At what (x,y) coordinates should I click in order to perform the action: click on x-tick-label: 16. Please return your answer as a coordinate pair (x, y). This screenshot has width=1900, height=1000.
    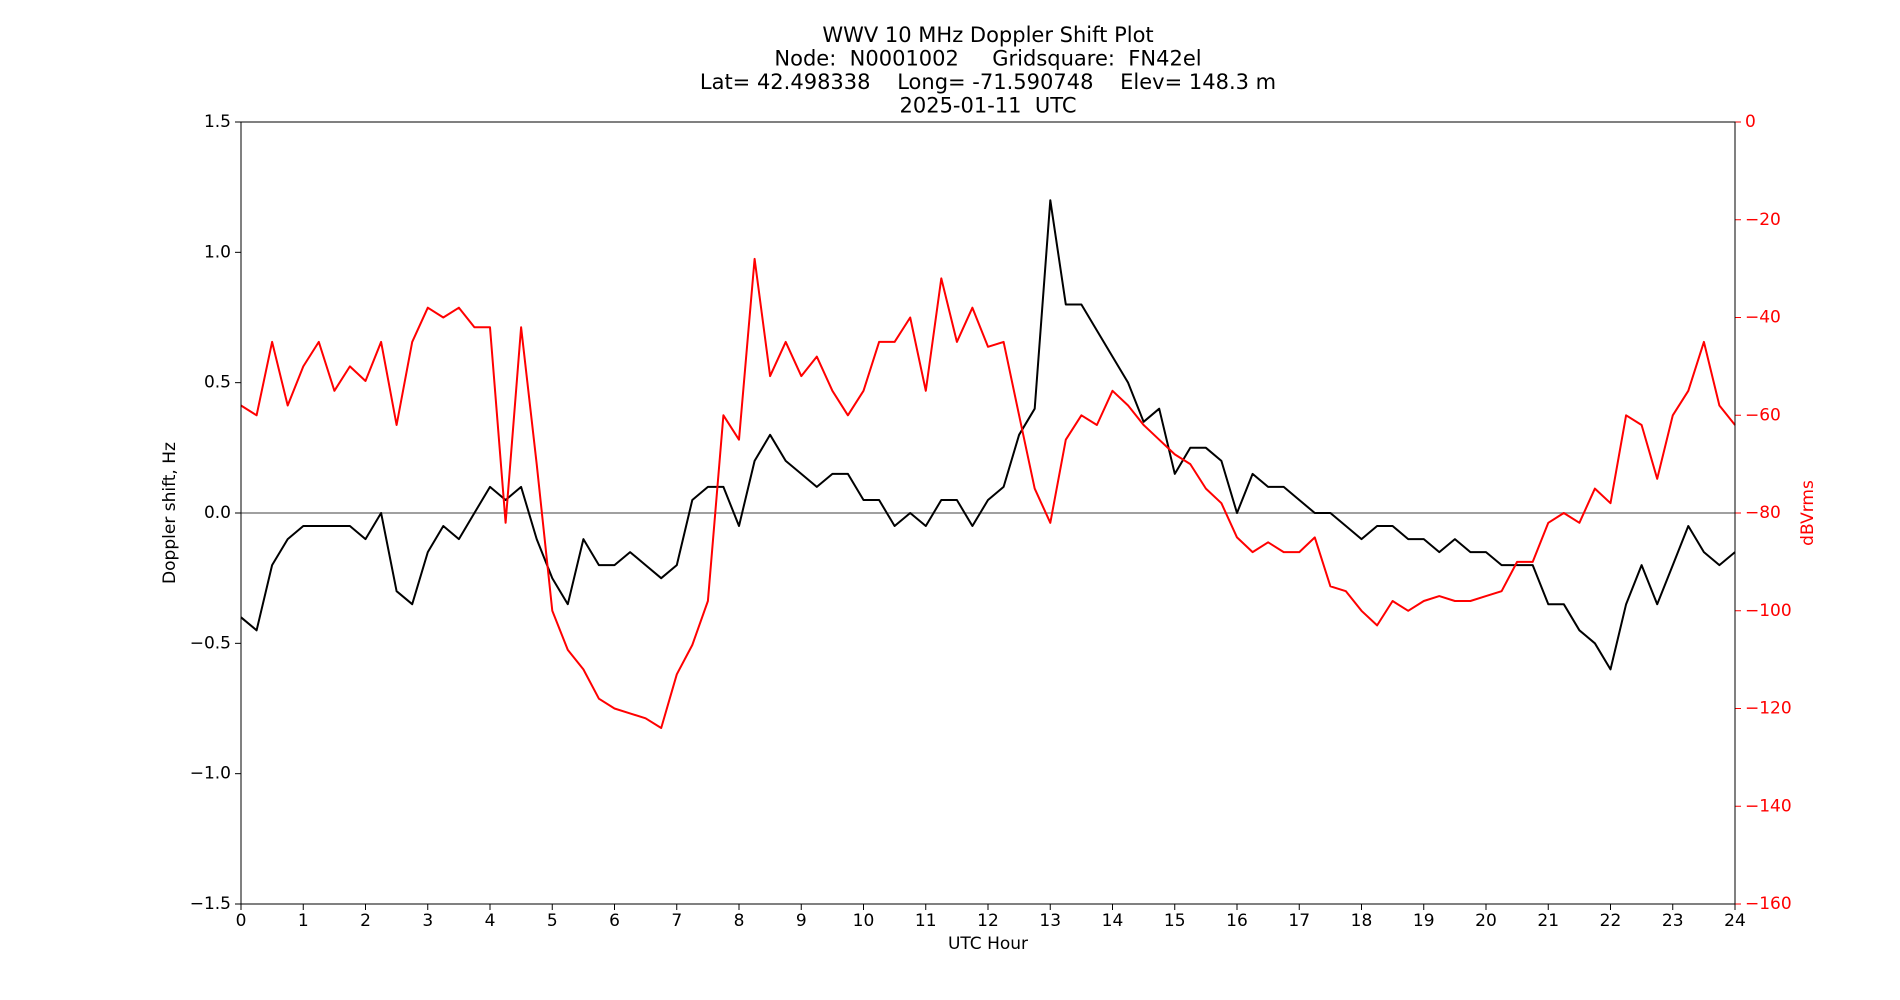
    Looking at the image, I should click on (1237, 921).